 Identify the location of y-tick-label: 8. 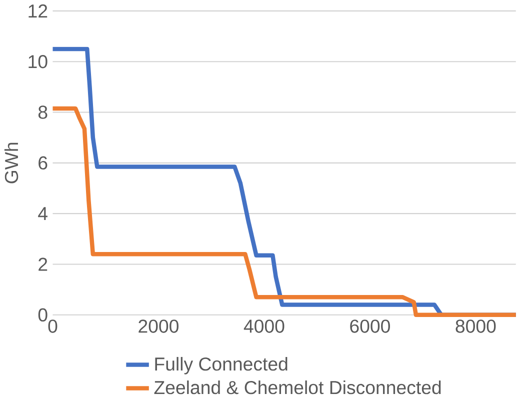
(43, 112).